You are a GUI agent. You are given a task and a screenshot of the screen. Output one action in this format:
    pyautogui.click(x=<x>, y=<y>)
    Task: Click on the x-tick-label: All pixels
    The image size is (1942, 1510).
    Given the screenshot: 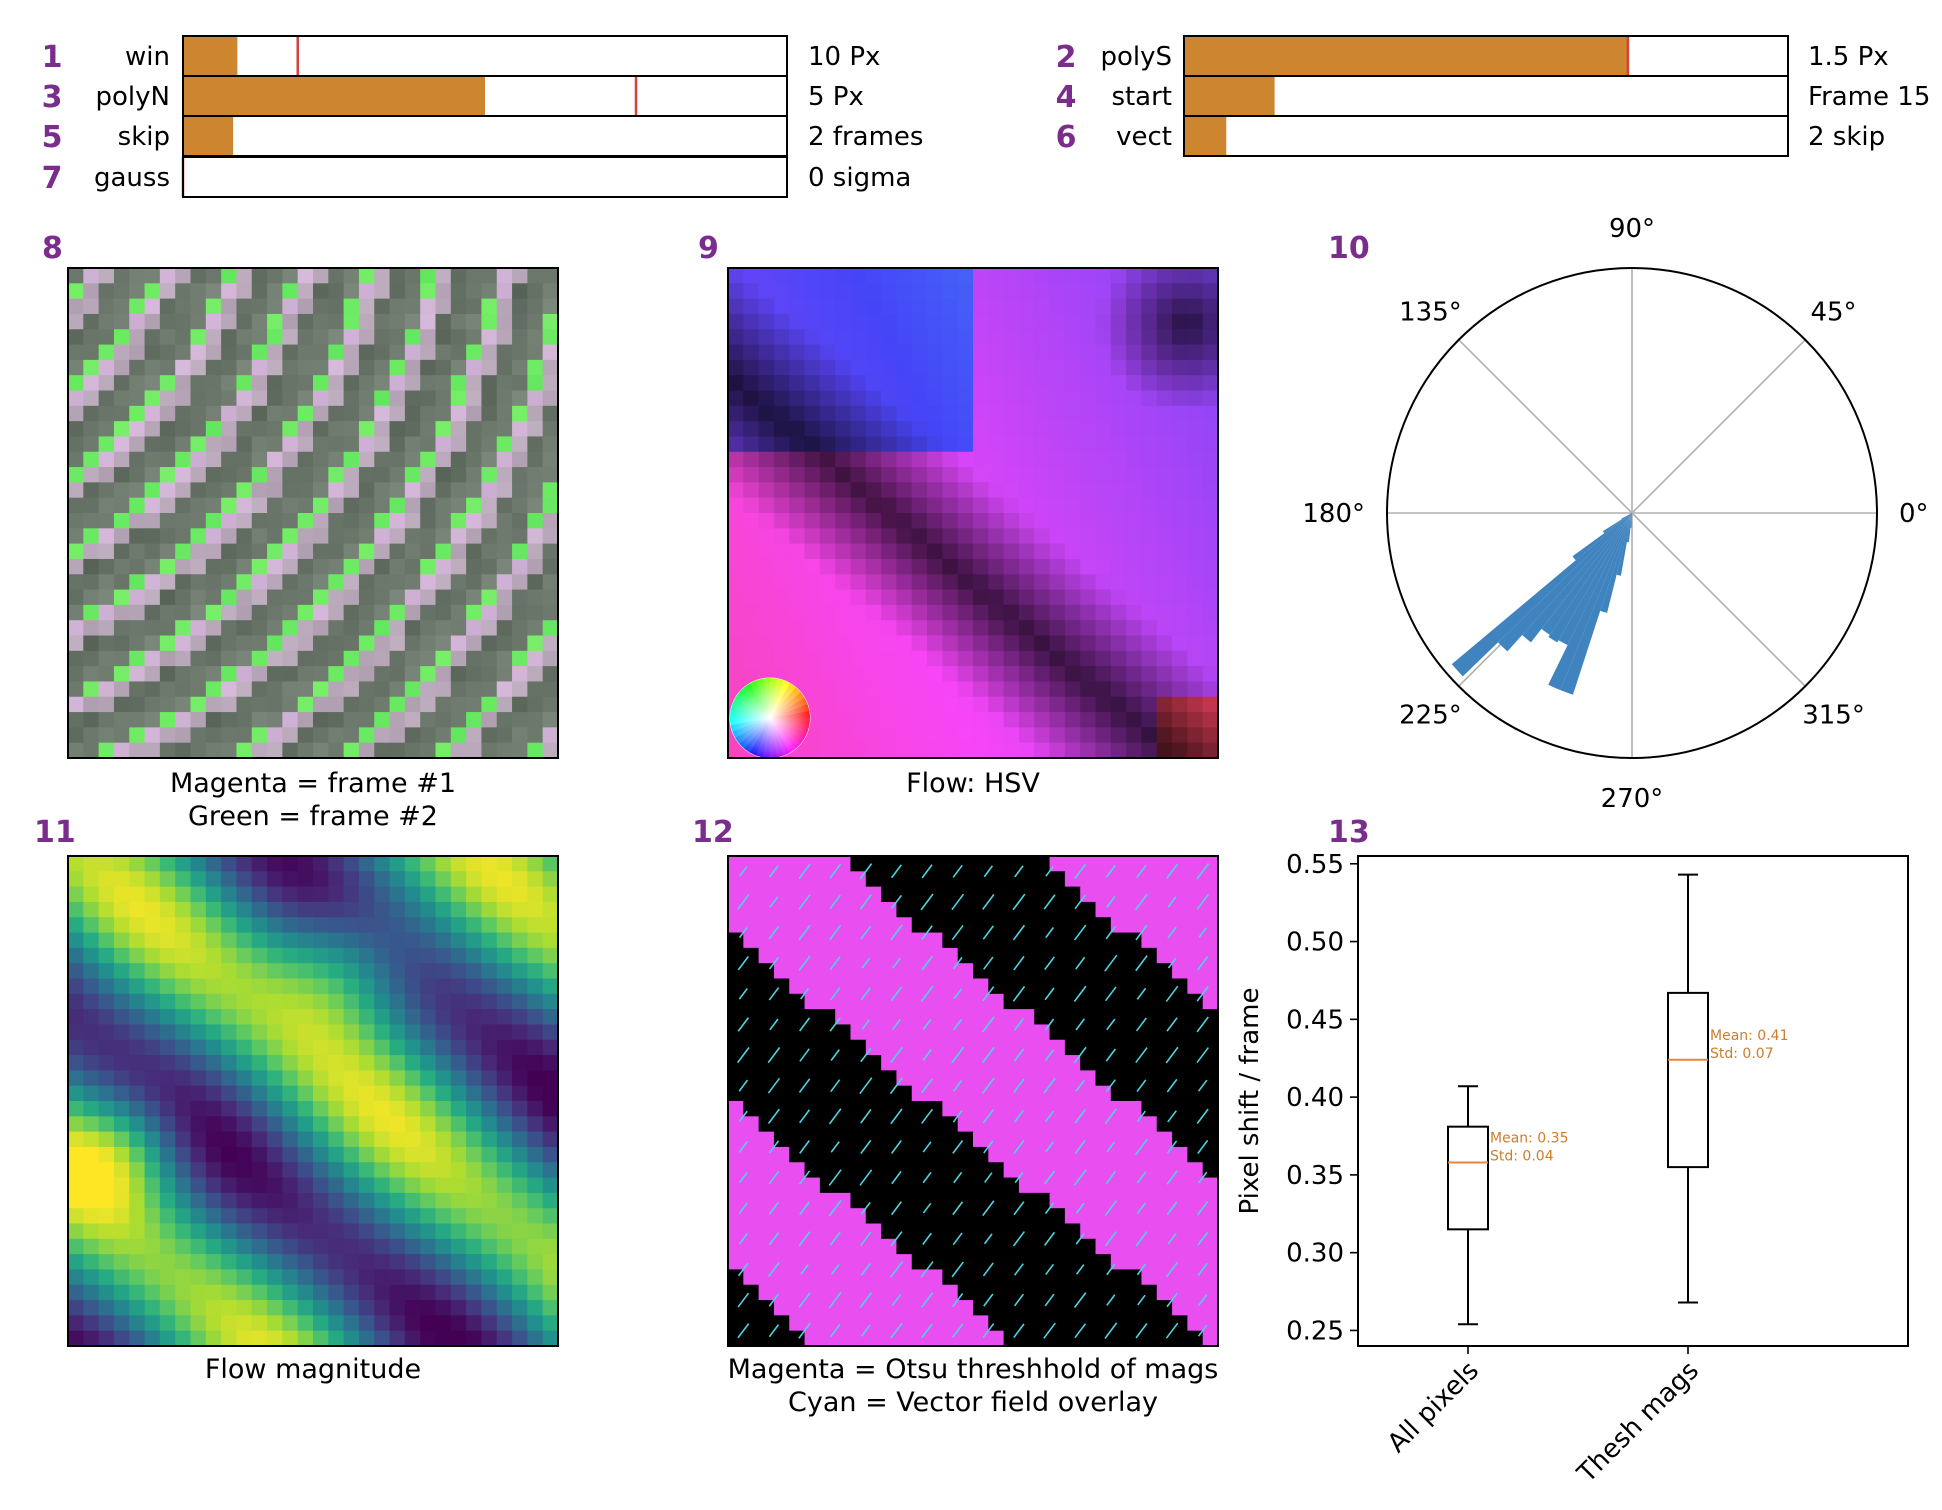 What is the action you would take?
    pyautogui.click(x=1433, y=1407)
    